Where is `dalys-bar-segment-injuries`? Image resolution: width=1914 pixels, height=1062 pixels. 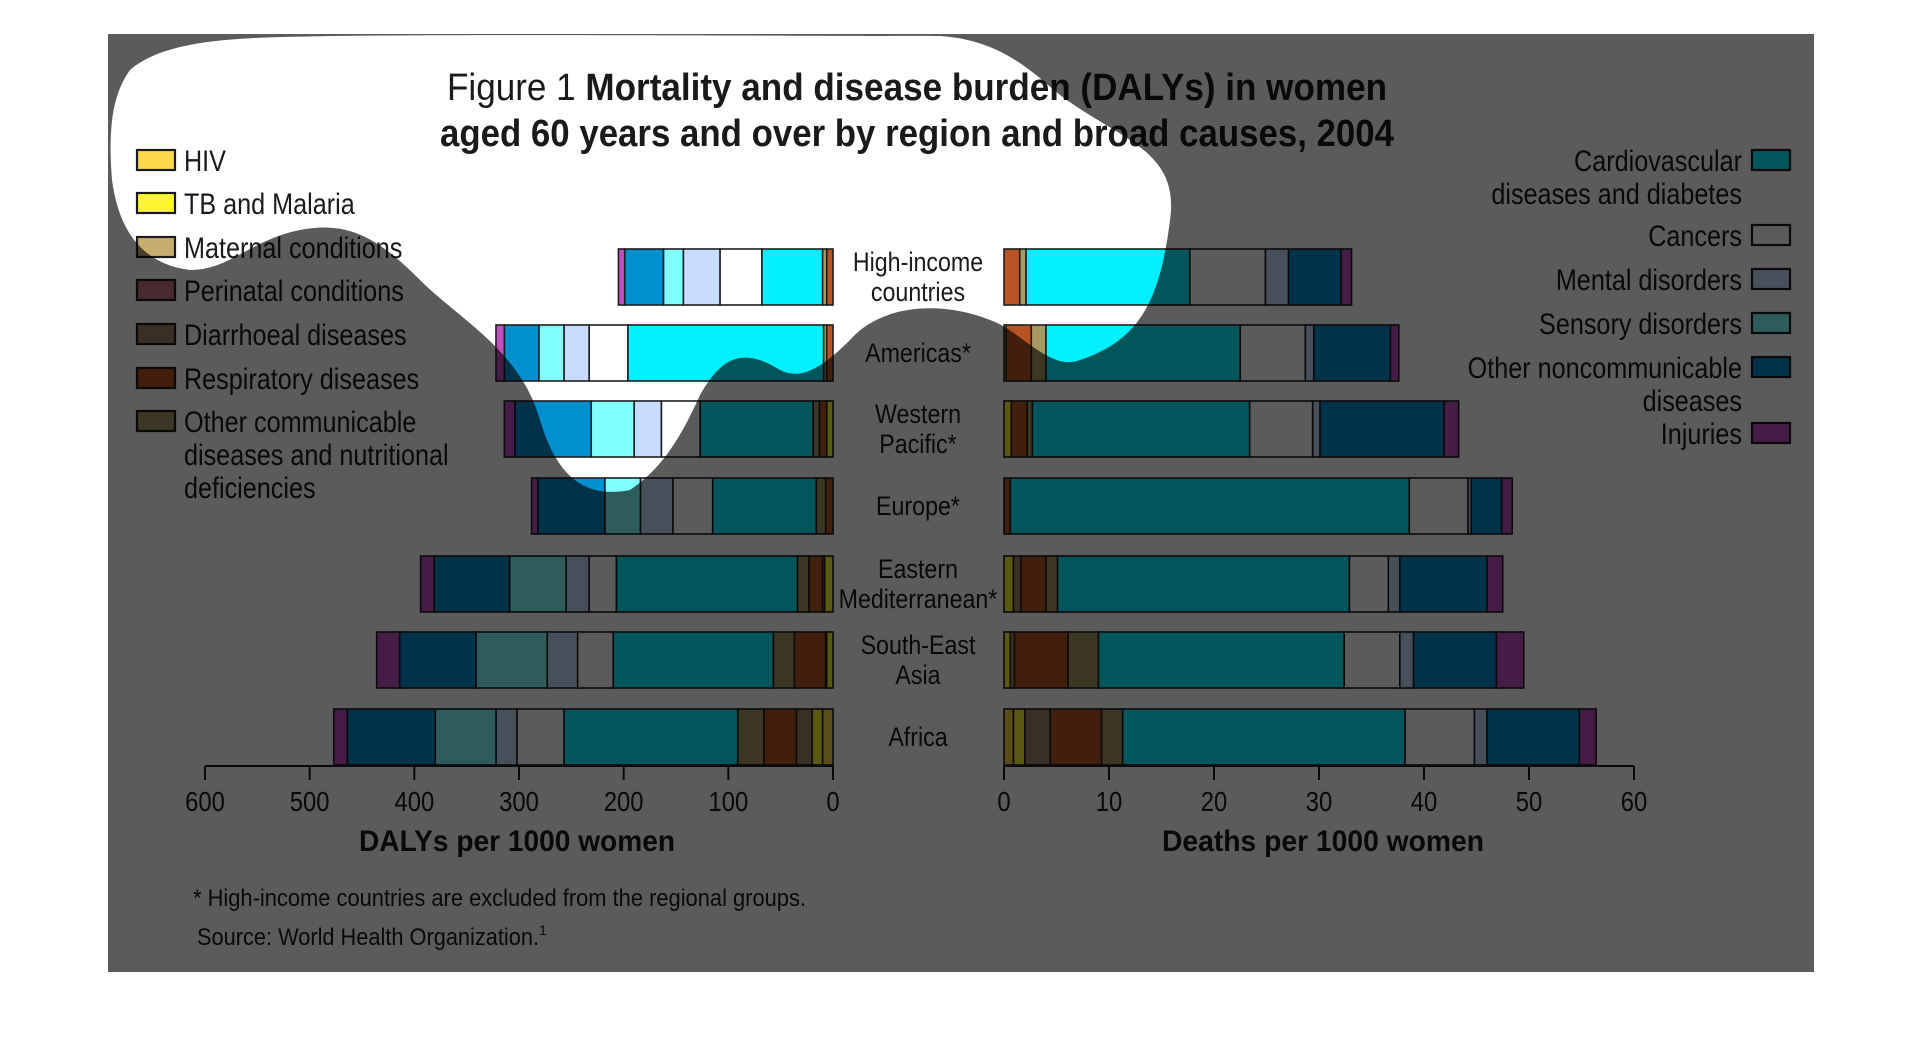 dalys-bar-segment-injuries is located at coordinates (340, 737).